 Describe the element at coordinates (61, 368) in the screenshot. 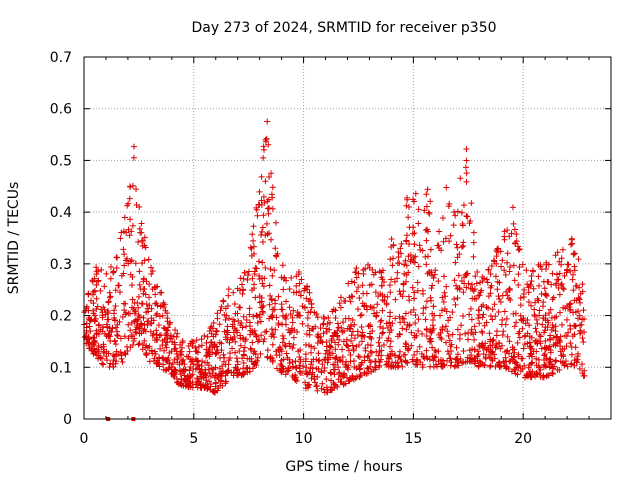

I see `y-tick-label: 0.1` at that location.